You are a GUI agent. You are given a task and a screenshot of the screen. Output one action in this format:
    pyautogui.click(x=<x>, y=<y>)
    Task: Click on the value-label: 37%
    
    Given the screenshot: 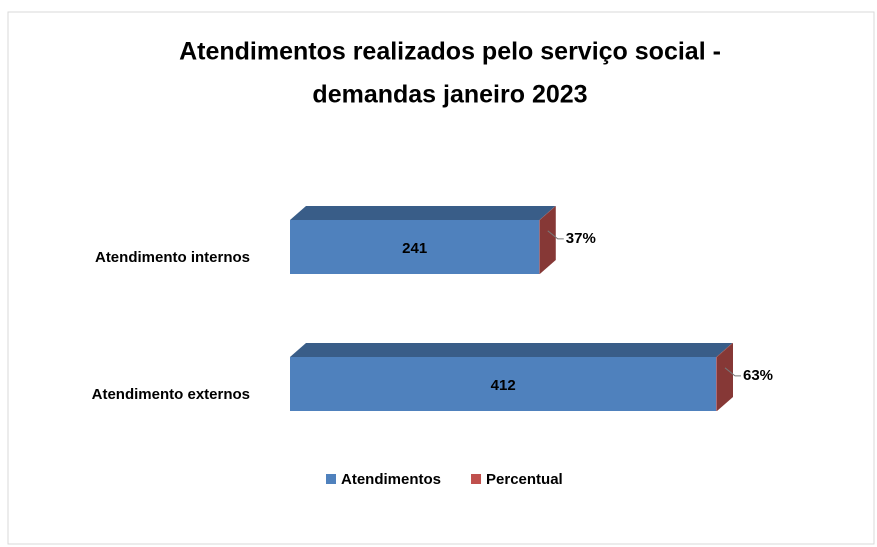 What is the action you would take?
    pyautogui.click(x=581, y=238)
    